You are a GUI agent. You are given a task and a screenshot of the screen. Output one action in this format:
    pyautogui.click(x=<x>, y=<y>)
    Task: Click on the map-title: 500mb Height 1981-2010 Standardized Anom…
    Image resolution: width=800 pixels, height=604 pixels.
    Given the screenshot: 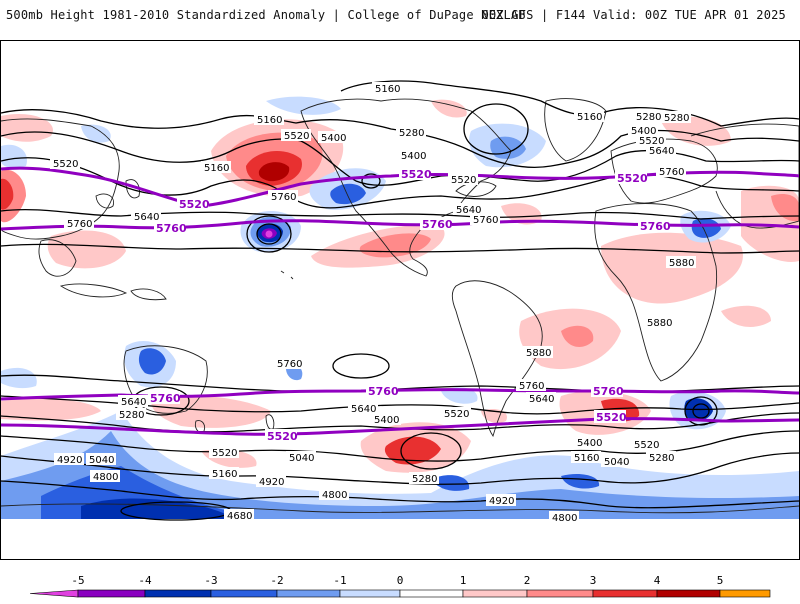 What is the action you would take?
    pyautogui.click(x=266, y=15)
    